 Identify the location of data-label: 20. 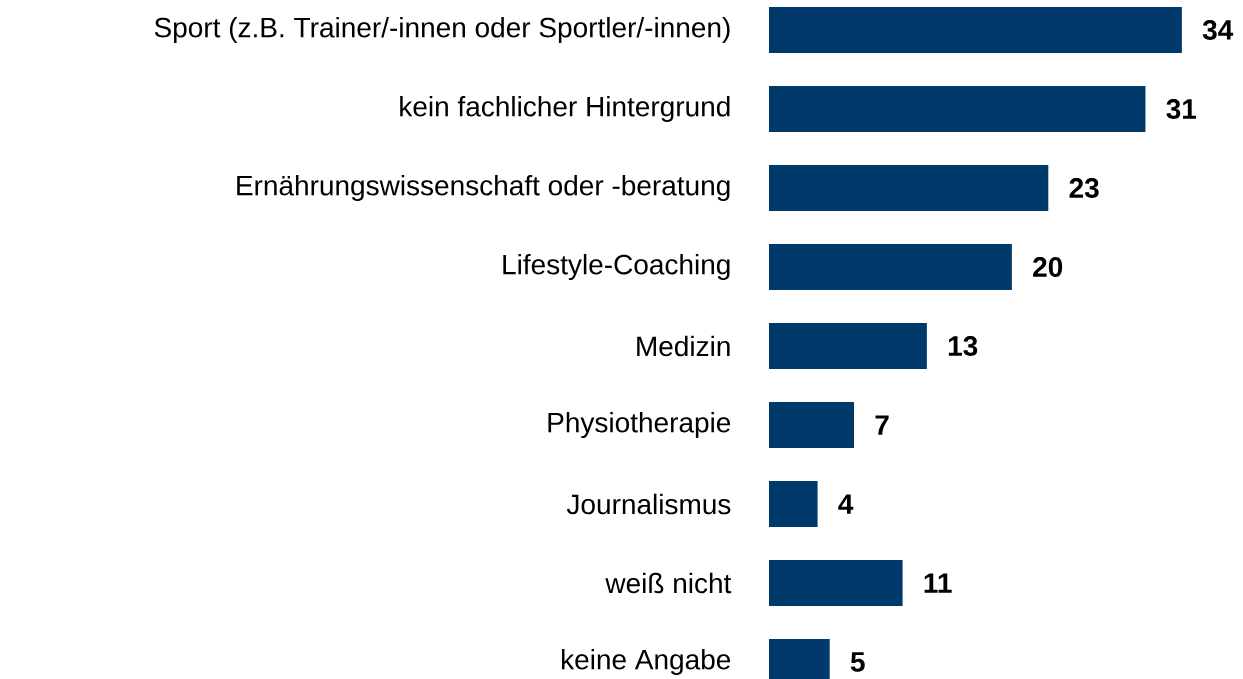
(1048, 267).